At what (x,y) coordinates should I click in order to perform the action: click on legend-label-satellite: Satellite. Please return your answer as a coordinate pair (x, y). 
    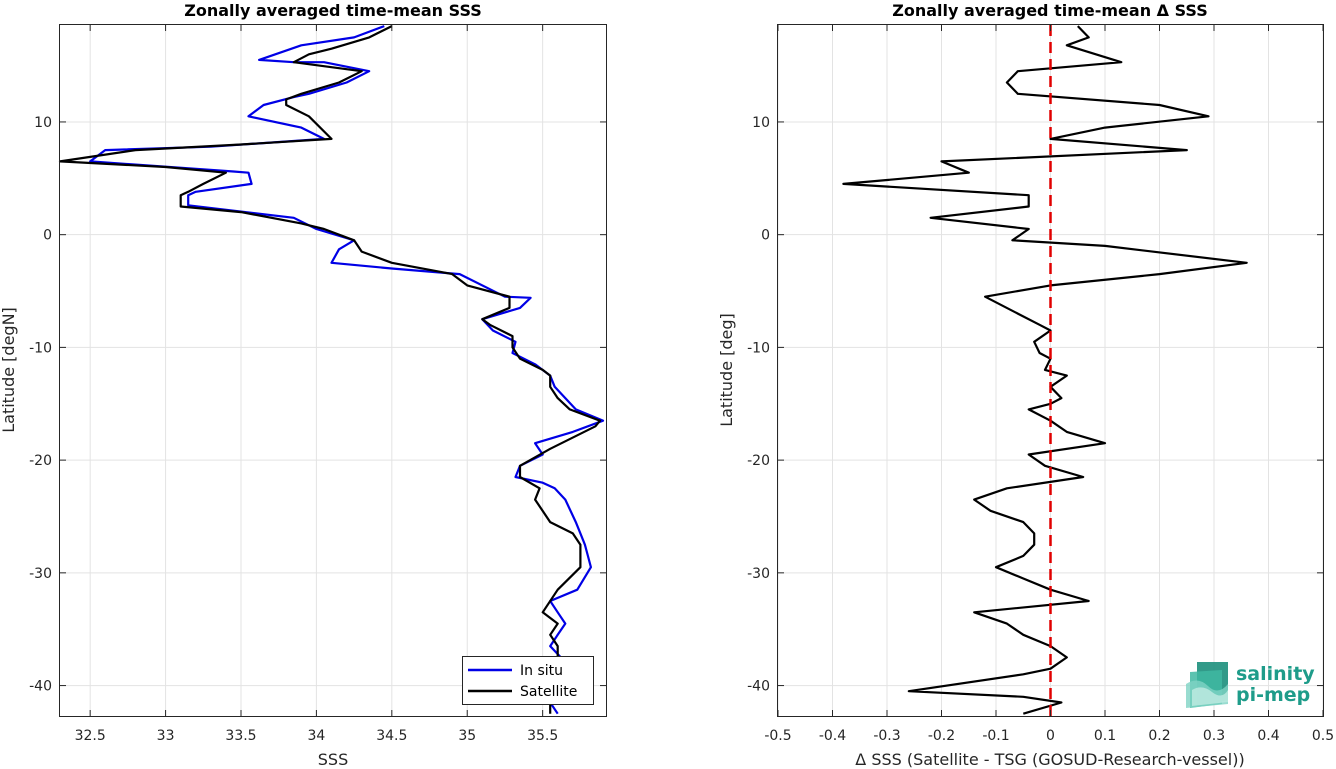
    Looking at the image, I should click on (548, 692).